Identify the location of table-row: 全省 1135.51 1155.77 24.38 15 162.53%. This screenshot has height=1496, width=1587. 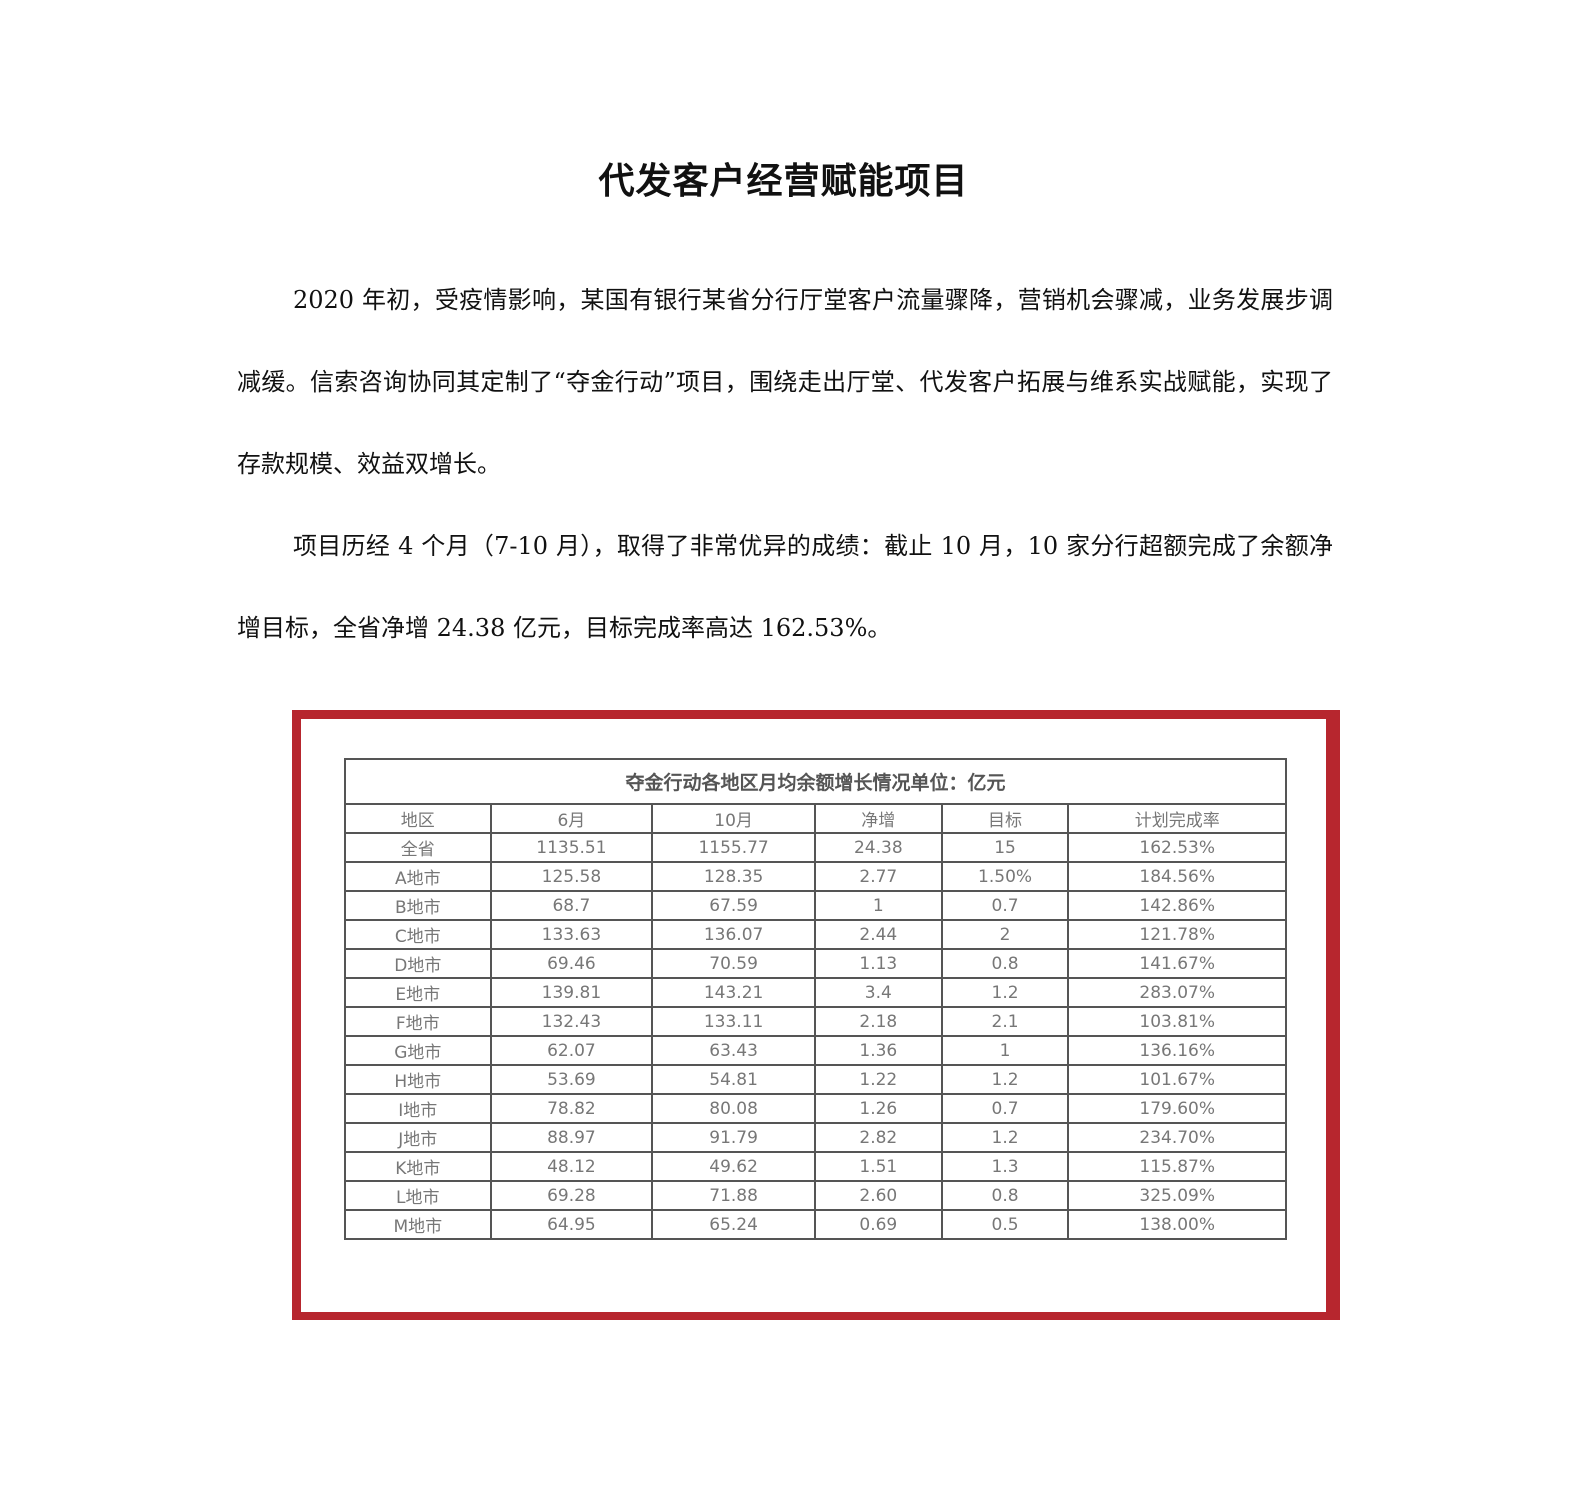
(815, 847).